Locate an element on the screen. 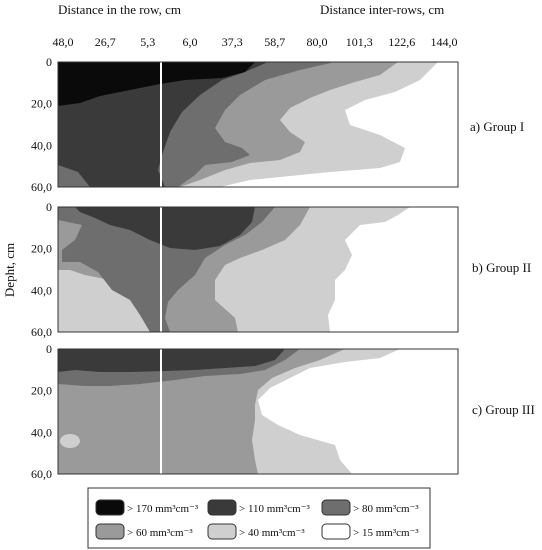 The width and height of the screenshot is (542, 550). y-tick-labels: 0 20,0 40,0 60,0 0 20,0 40,0 60,0 0 20,0 40,0 60,0 is located at coordinates (41, 268).